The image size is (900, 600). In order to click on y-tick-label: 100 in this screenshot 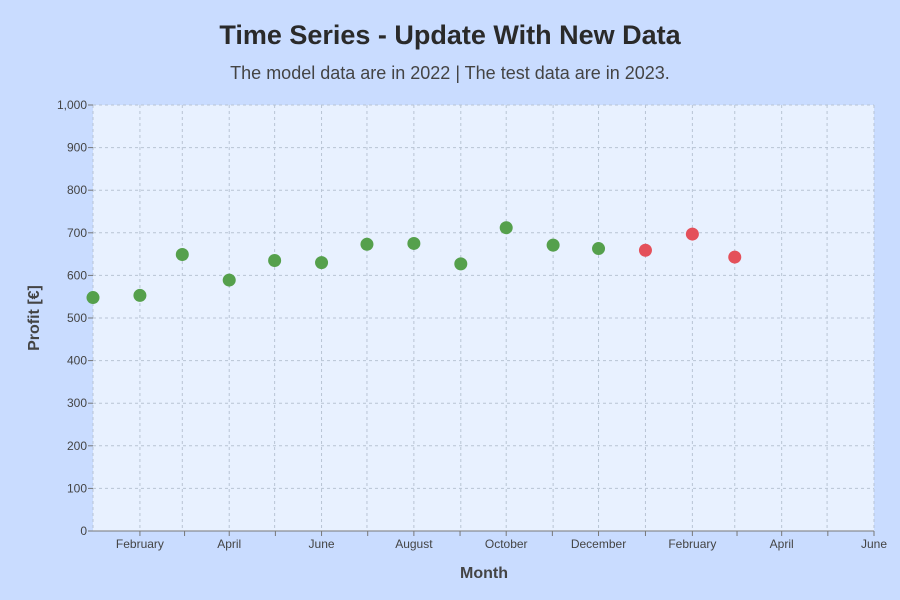, I will do `click(77, 488)`.